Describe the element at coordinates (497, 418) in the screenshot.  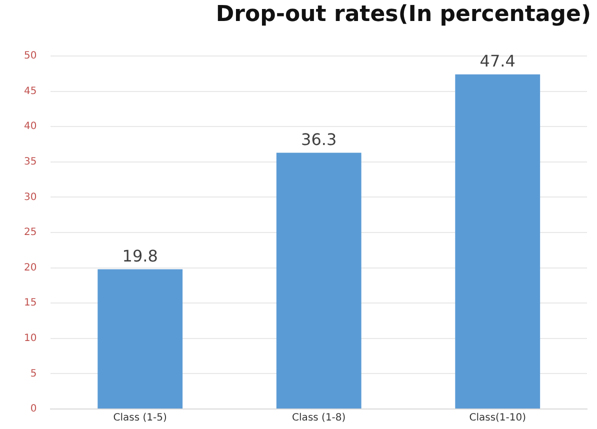
I see `x-tick-label: Class(1-10)` at that location.